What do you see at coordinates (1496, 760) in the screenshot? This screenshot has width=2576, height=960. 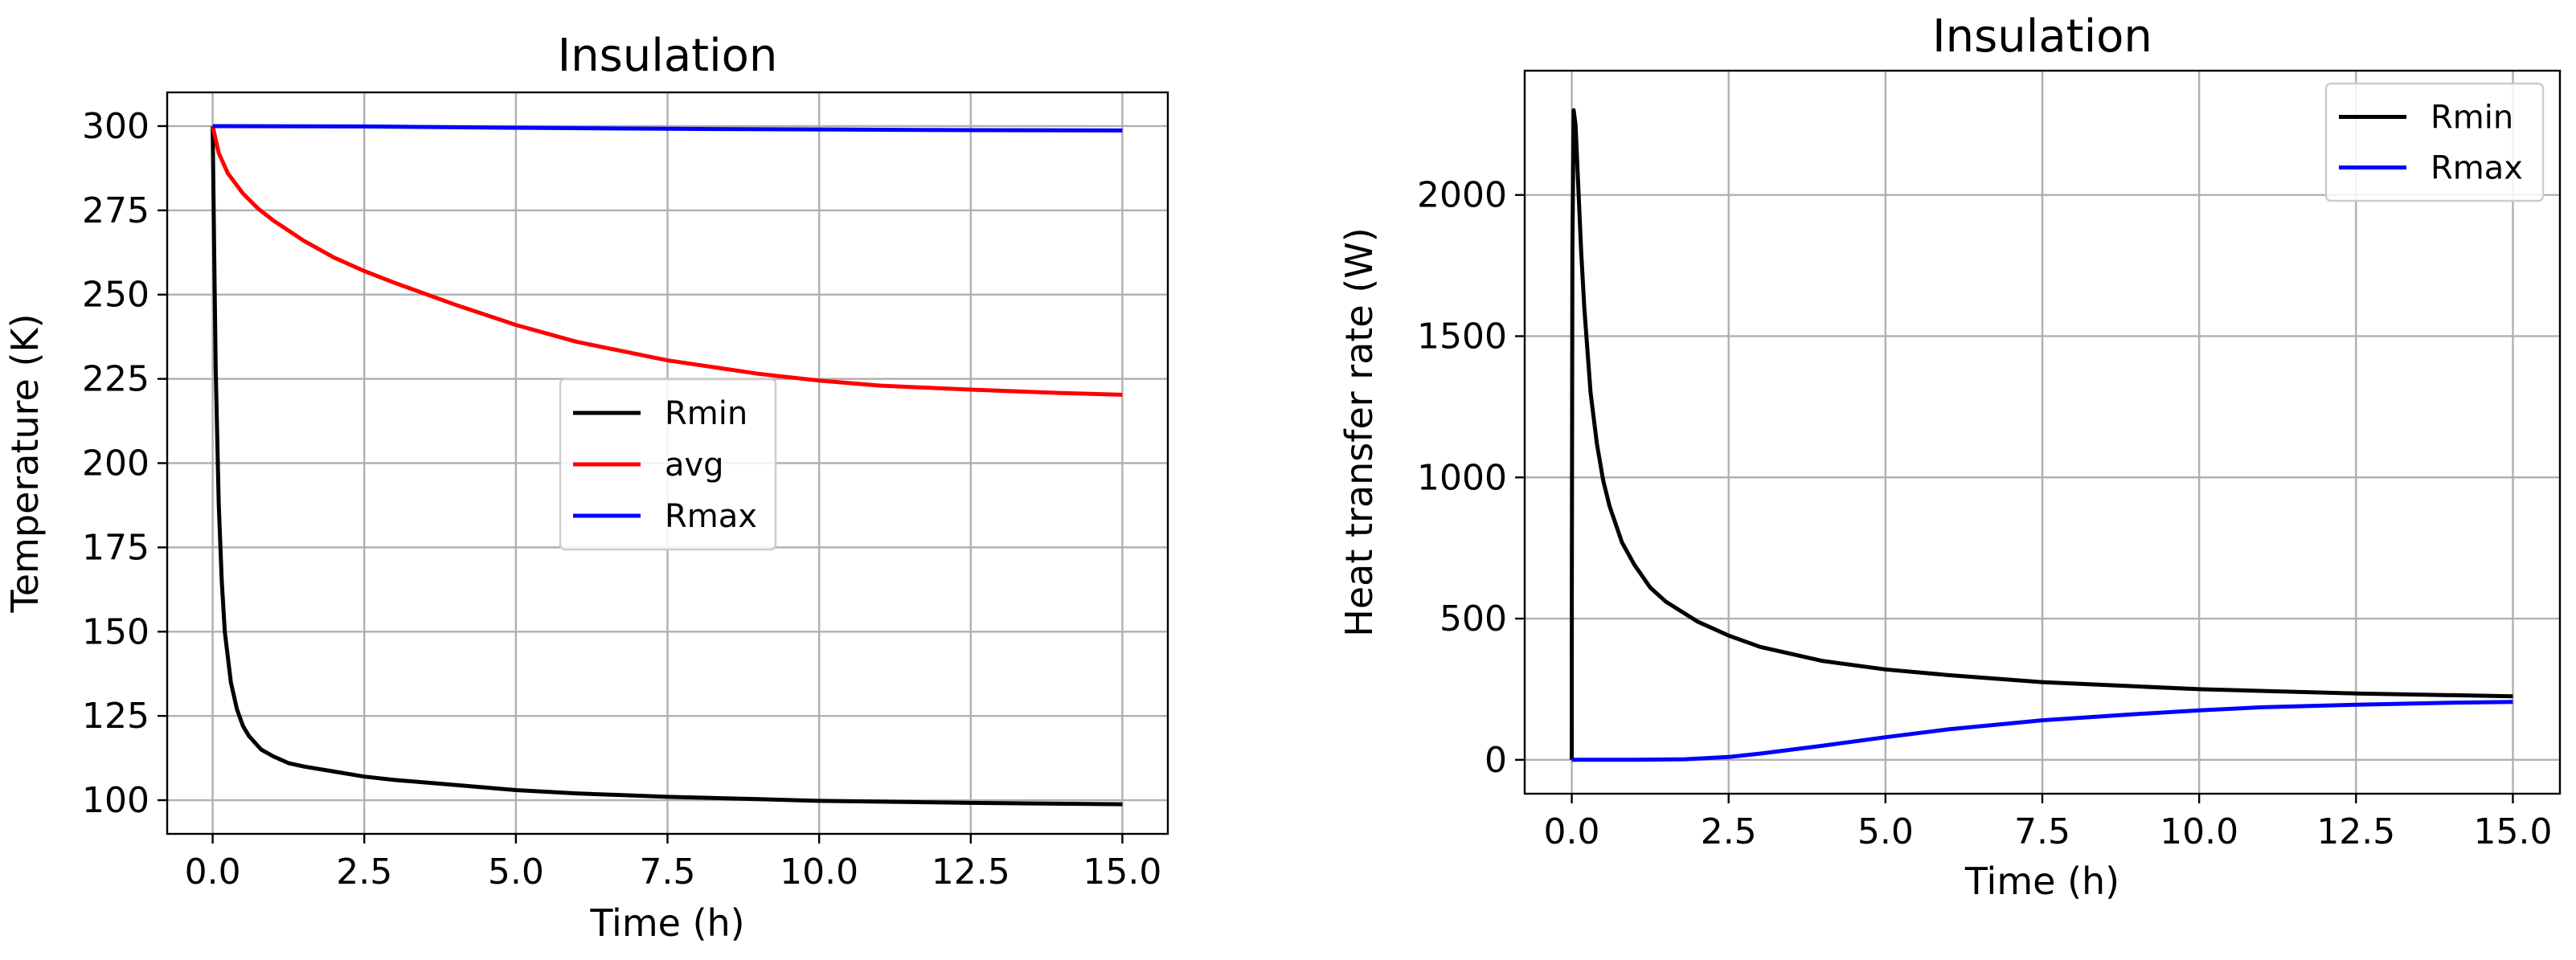 I see `y-tick-label: 0` at bounding box center [1496, 760].